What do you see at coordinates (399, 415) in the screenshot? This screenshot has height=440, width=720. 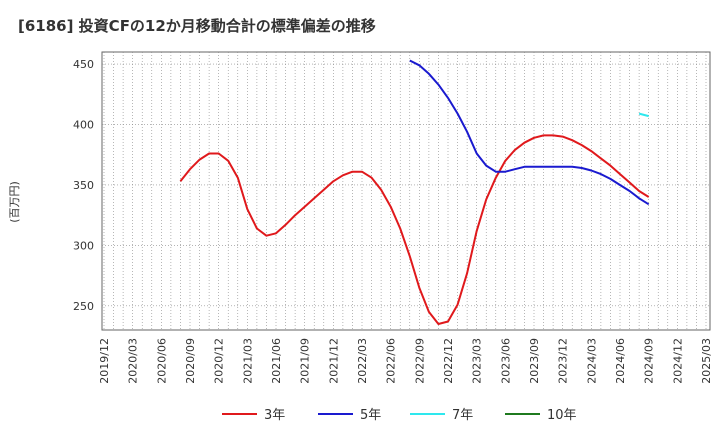 I see `legend: 3年 5年 7年 10年` at bounding box center [399, 415].